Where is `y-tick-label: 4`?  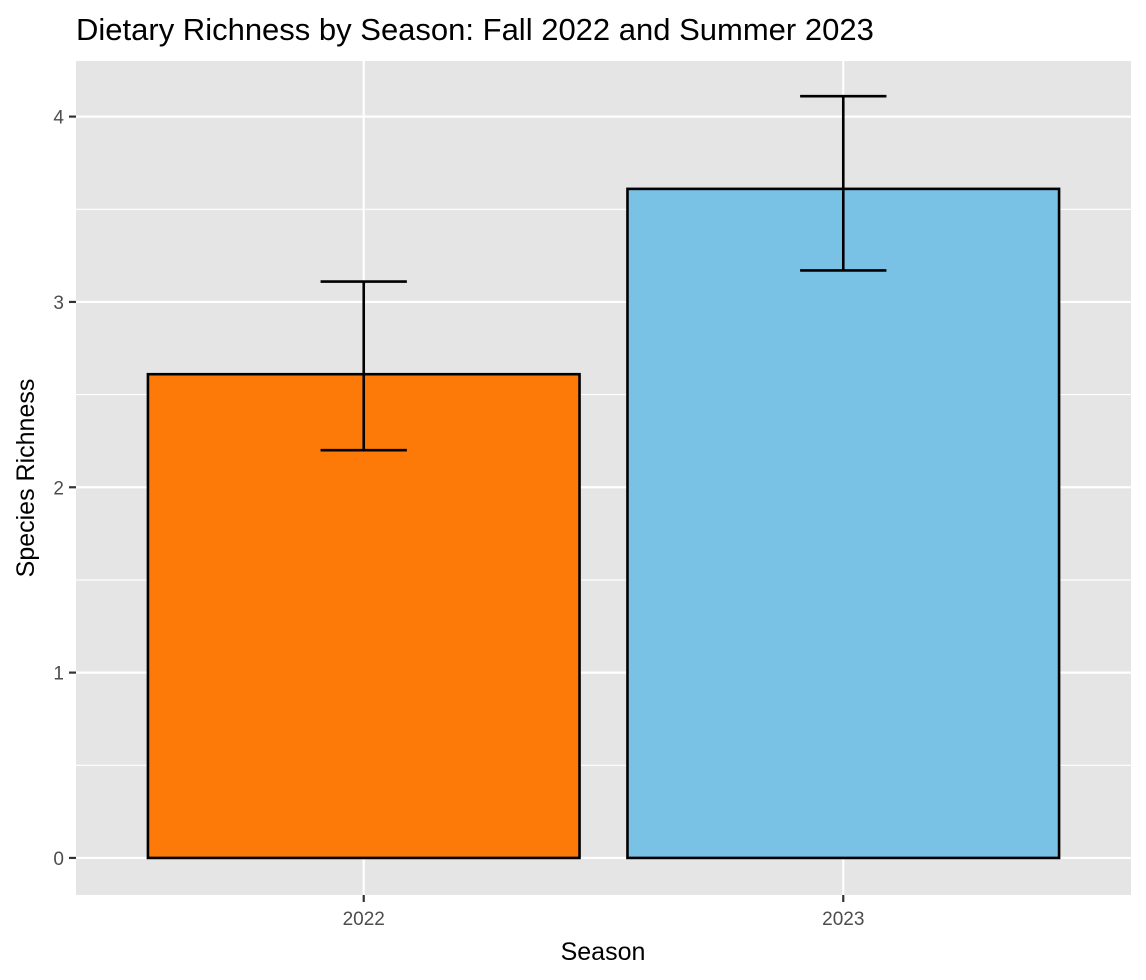
y-tick-label: 4 is located at coordinates (58, 118).